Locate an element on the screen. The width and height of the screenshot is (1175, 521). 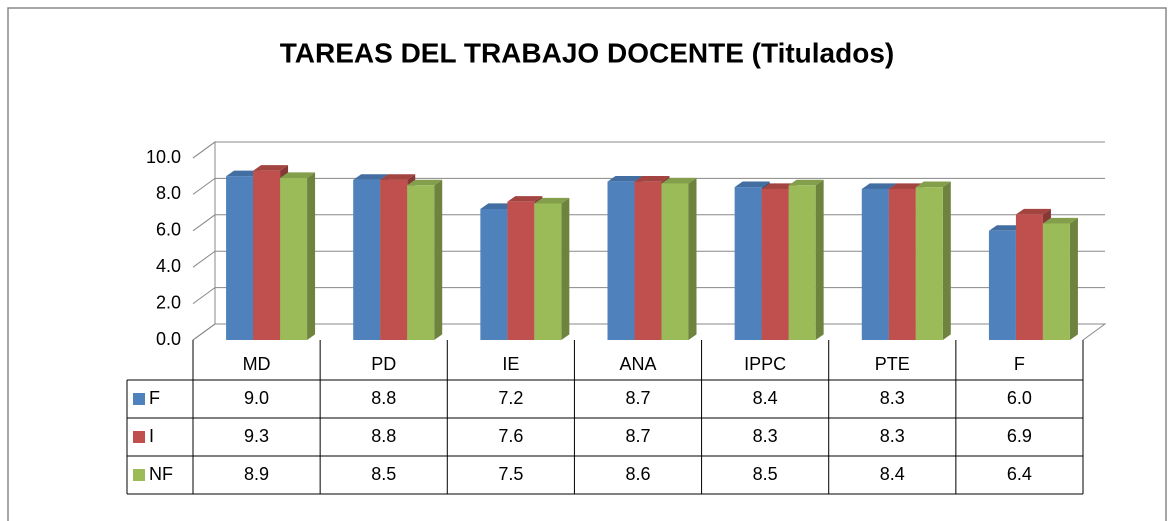
table-cell: 8.9 is located at coordinates (256, 474).